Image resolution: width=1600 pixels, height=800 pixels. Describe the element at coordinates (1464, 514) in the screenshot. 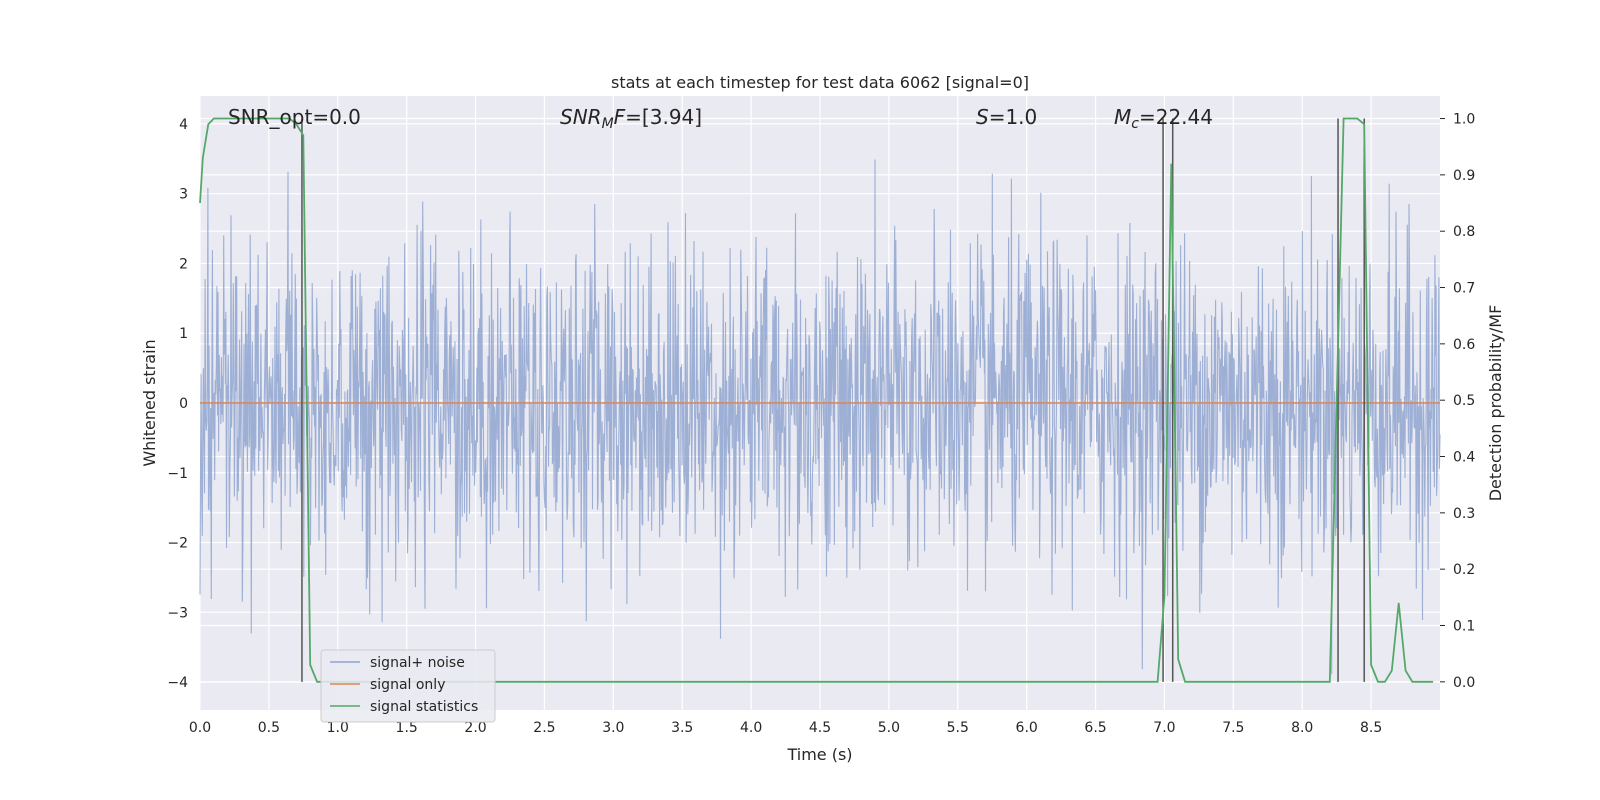

I see `y-tick-label-right: 0.3` at that location.